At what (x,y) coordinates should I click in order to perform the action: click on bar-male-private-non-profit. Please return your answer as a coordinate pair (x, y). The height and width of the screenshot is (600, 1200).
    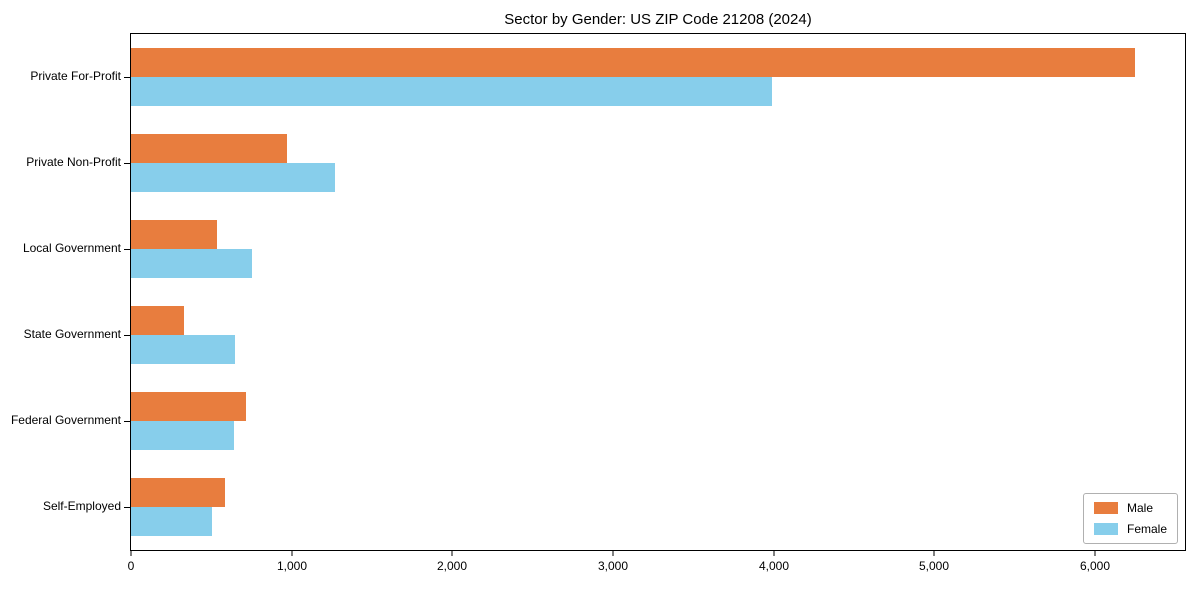
    Looking at the image, I should click on (209, 148).